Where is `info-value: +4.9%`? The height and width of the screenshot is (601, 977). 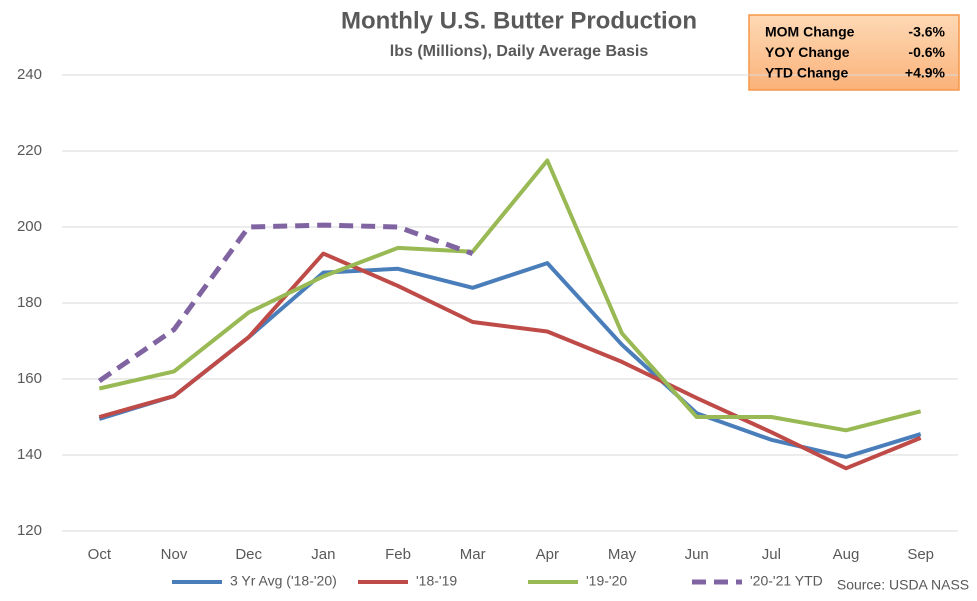 info-value: +4.9% is located at coordinates (925, 73).